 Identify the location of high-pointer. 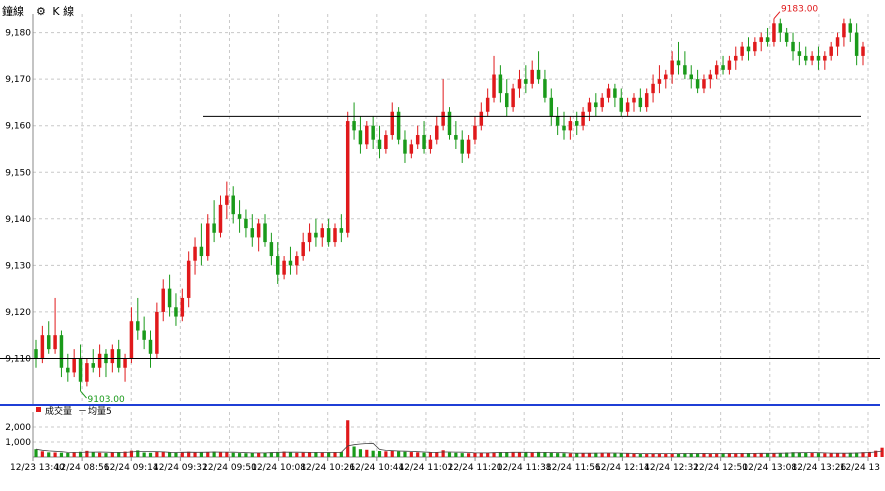
(777, 15).